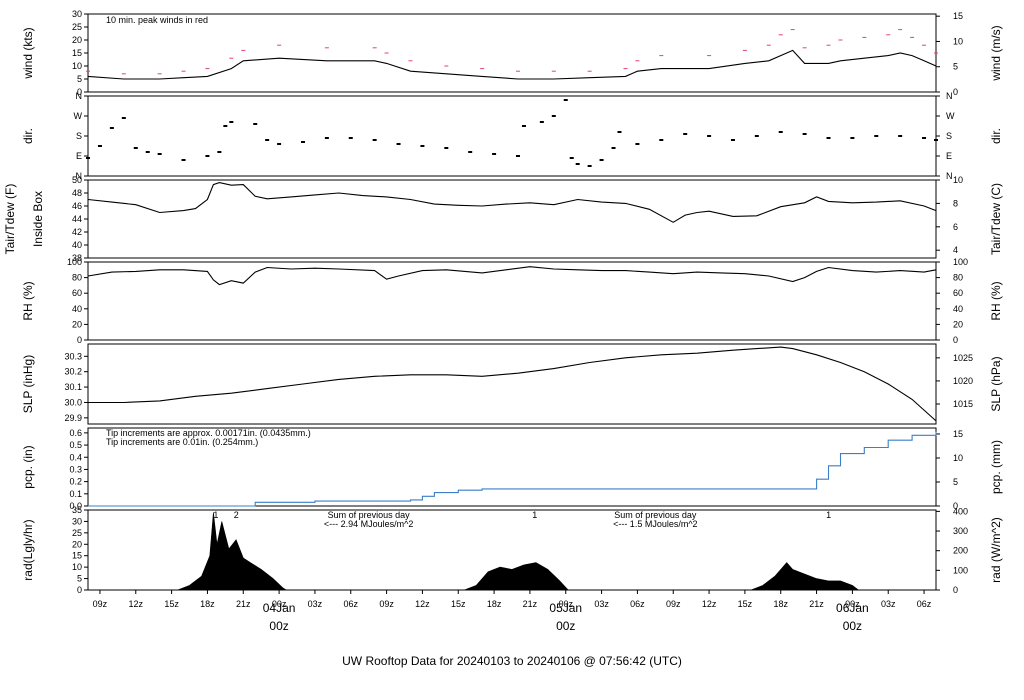 This screenshot has height=700, width=1024. I want to click on x-tick-label: 09z, so click(673, 604).